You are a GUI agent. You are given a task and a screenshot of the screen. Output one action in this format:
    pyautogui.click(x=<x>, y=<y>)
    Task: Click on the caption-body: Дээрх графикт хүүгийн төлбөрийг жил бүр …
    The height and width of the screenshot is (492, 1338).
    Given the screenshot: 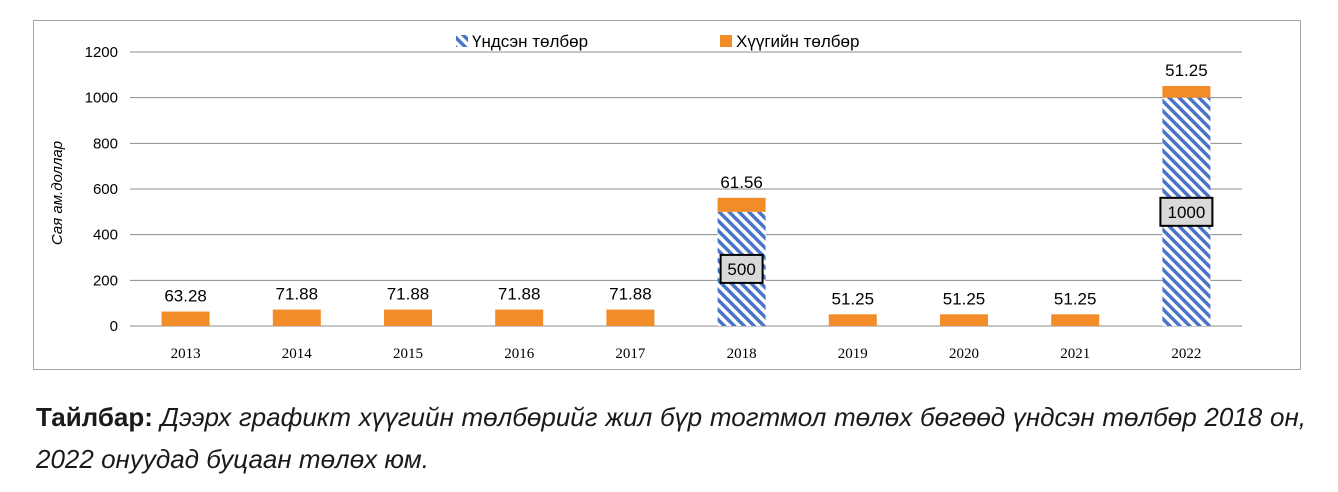 What is the action you would take?
    pyautogui.click(x=671, y=438)
    